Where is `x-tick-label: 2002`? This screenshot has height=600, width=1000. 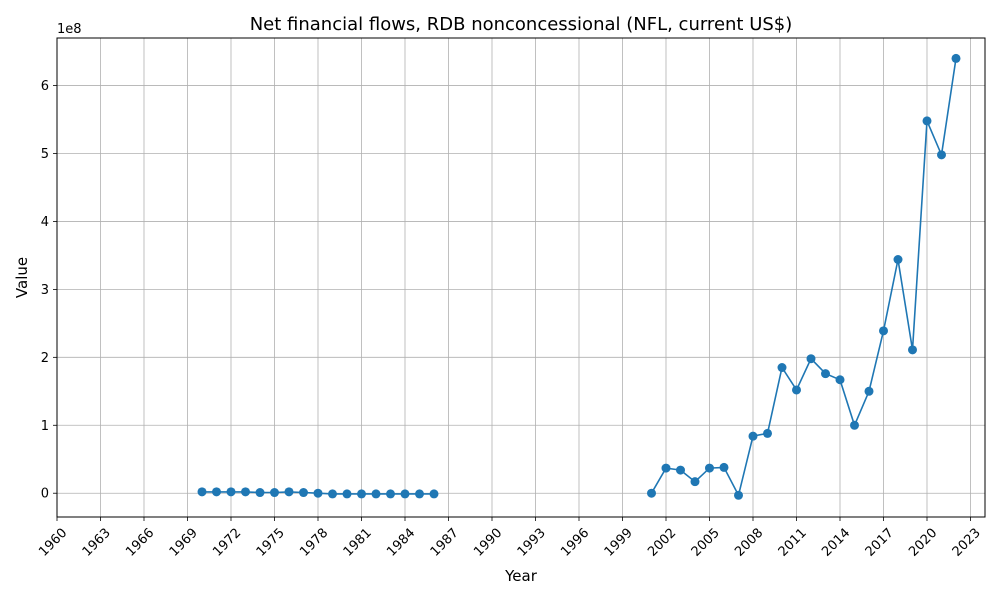 x-tick-label: 2002 is located at coordinates (662, 543).